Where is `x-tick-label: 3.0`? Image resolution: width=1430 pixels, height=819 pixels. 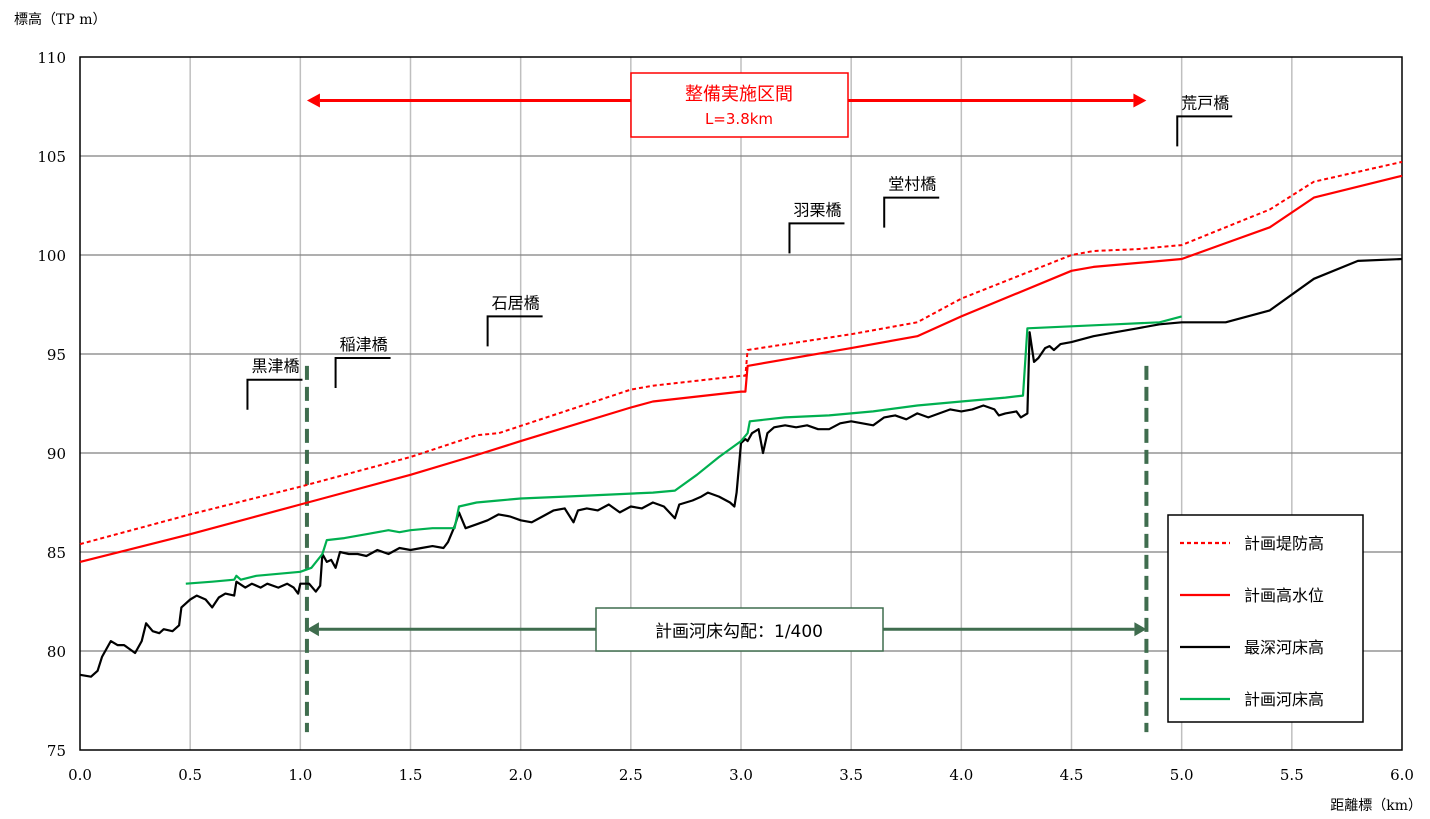 x-tick-label: 3.0 is located at coordinates (741, 775).